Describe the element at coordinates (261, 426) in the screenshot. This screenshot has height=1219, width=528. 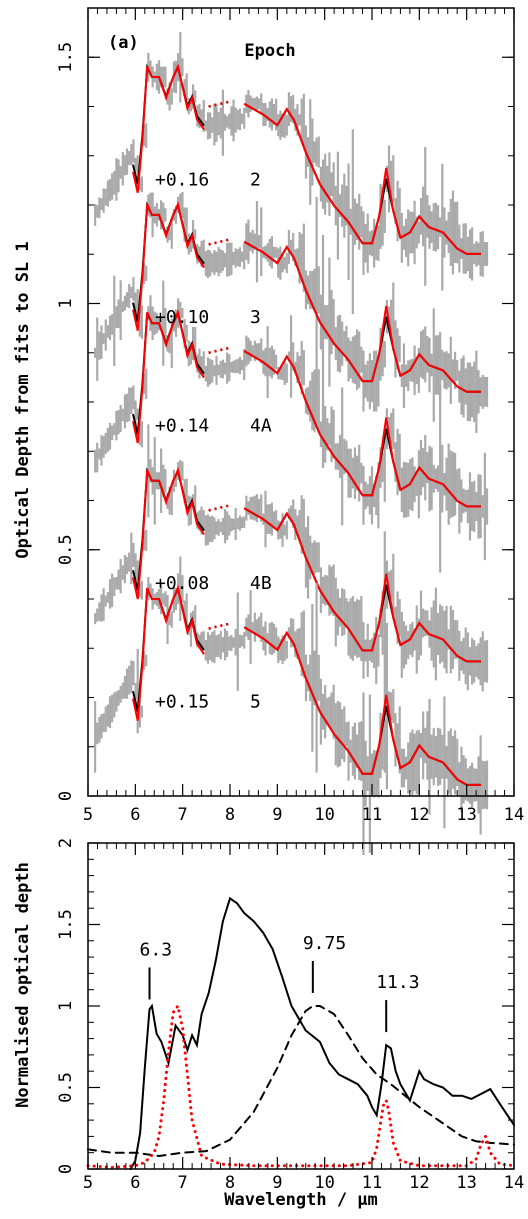
I see `epoch-label: 4A` at that location.